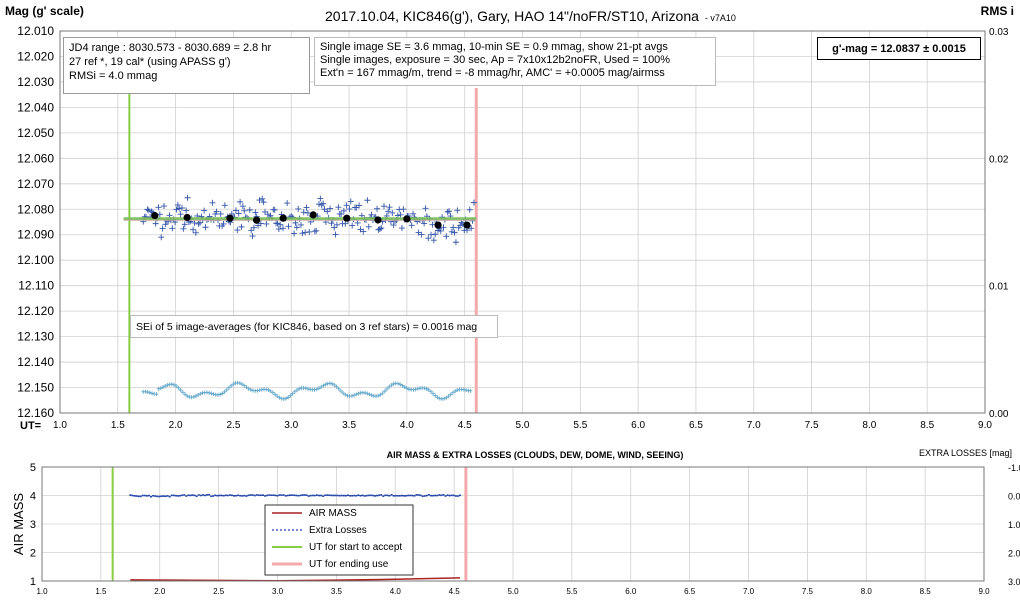 Image resolution: width=1020 pixels, height=600 pixels. Describe the element at coordinates (1014, 497) in the screenshot. I see `bottom-right-tick-label: 0.0` at that location.